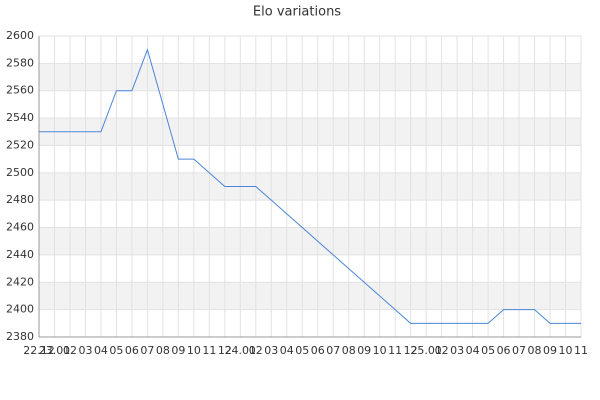 The height and width of the screenshot is (400, 600). What do you see at coordinates (20, 309) in the screenshot?
I see `y-tick-label: 2400` at bounding box center [20, 309].